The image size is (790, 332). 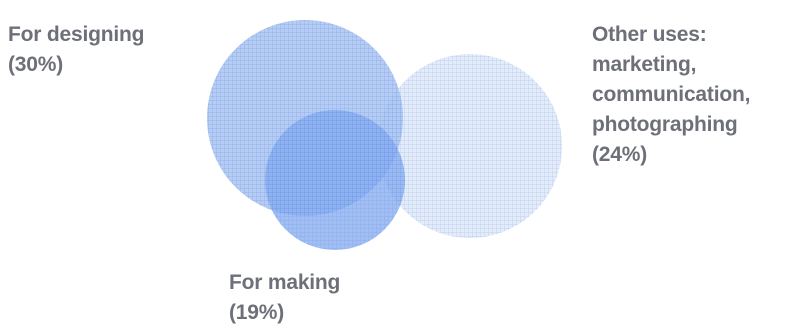 I want to click on making-percent: (19%), so click(x=257, y=312).